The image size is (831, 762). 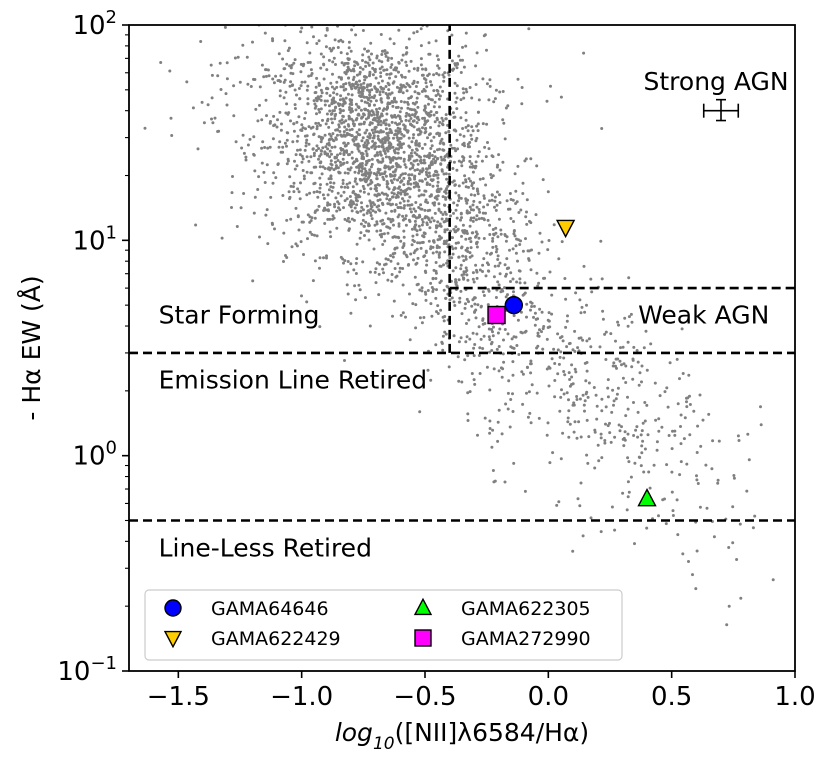 What do you see at coordinates (88, 26) in the screenshot?
I see `y-tick-base: 10` at bounding box center [88, 26].